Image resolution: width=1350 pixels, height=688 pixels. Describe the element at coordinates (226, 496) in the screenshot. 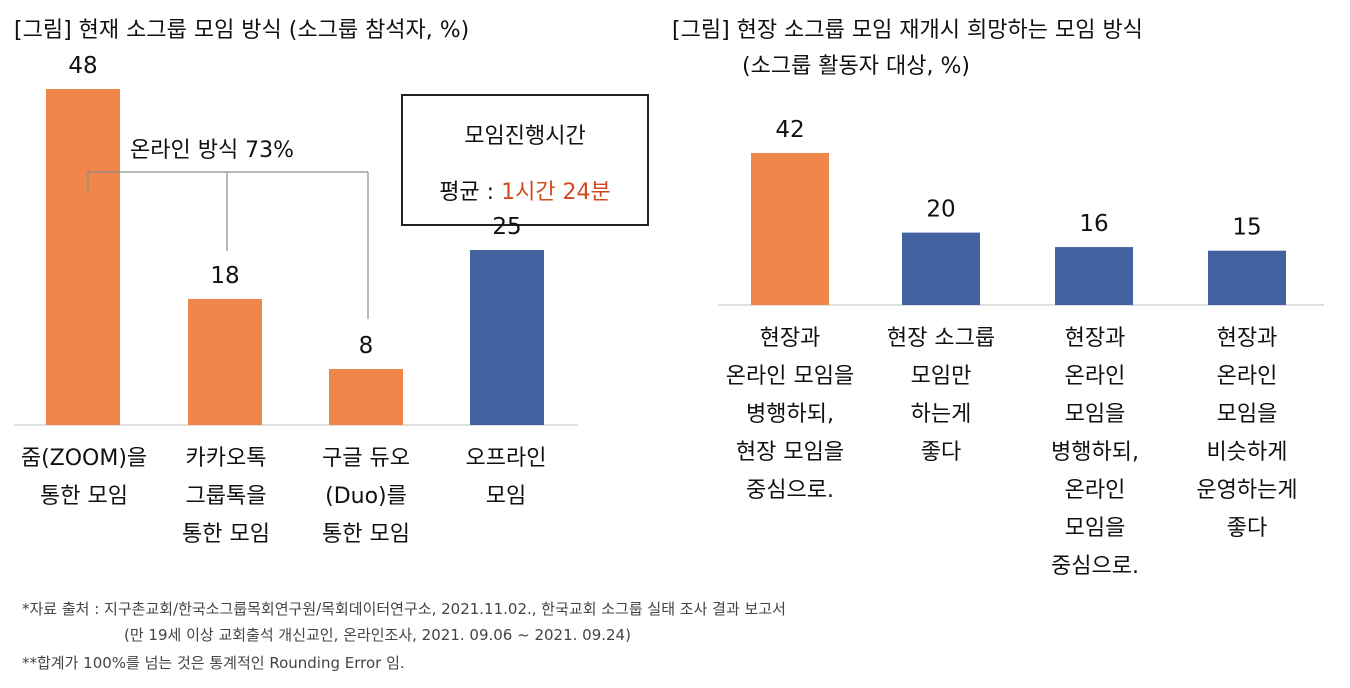

I see `chart1-category-label: 카카오톡 그룹톡을 통한 모임` at that location.